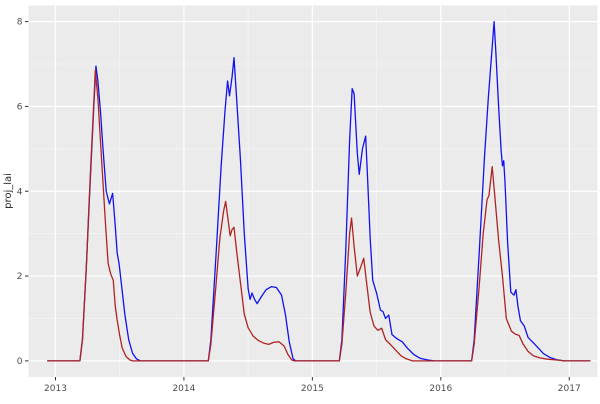  What do you see at coordinates (20, 192) in the screenshot?
I see `y-tick-label-4: 4` at bounding box center [20, 192].